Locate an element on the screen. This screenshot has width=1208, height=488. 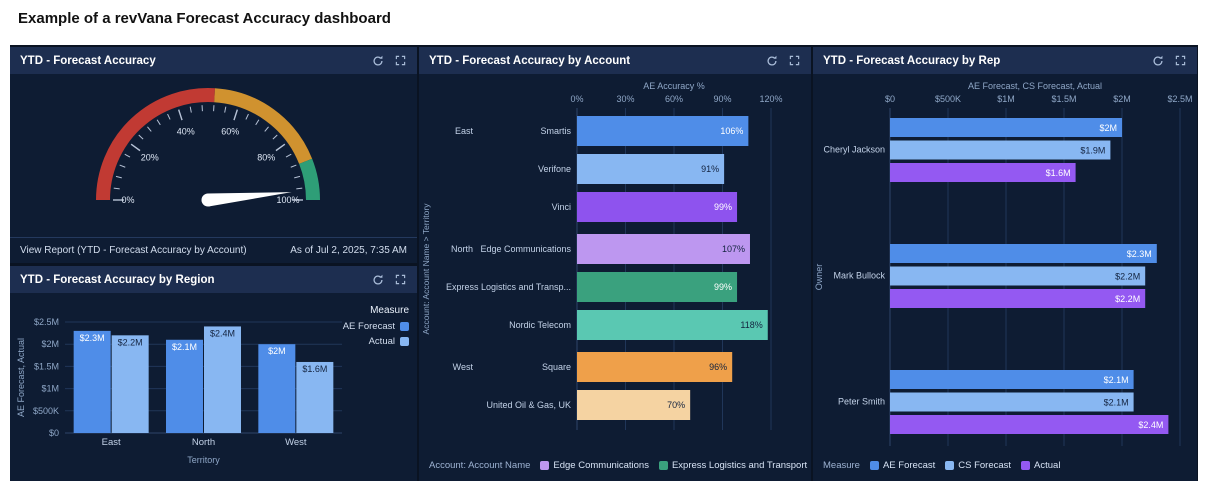
bar-mark-bullock-ae-forecast is located at coordinates (1023, 253).